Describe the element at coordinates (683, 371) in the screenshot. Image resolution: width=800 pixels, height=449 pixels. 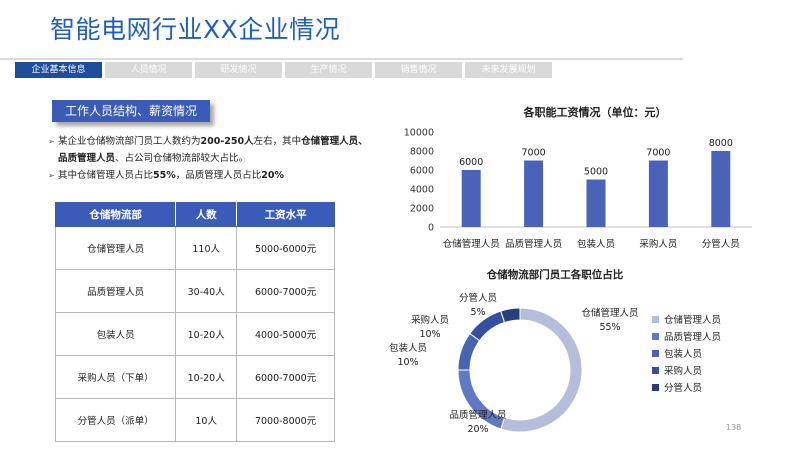
I see `legend-label: 采购人员` at that location.